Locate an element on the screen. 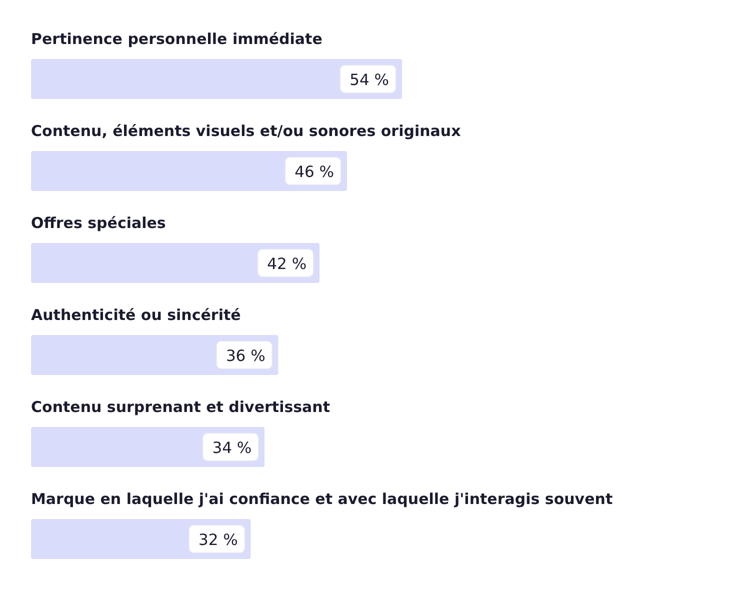 This screenshot has height=591, width=750. y-tick-label: Offres spéciales is located at coordinates (98, 223).